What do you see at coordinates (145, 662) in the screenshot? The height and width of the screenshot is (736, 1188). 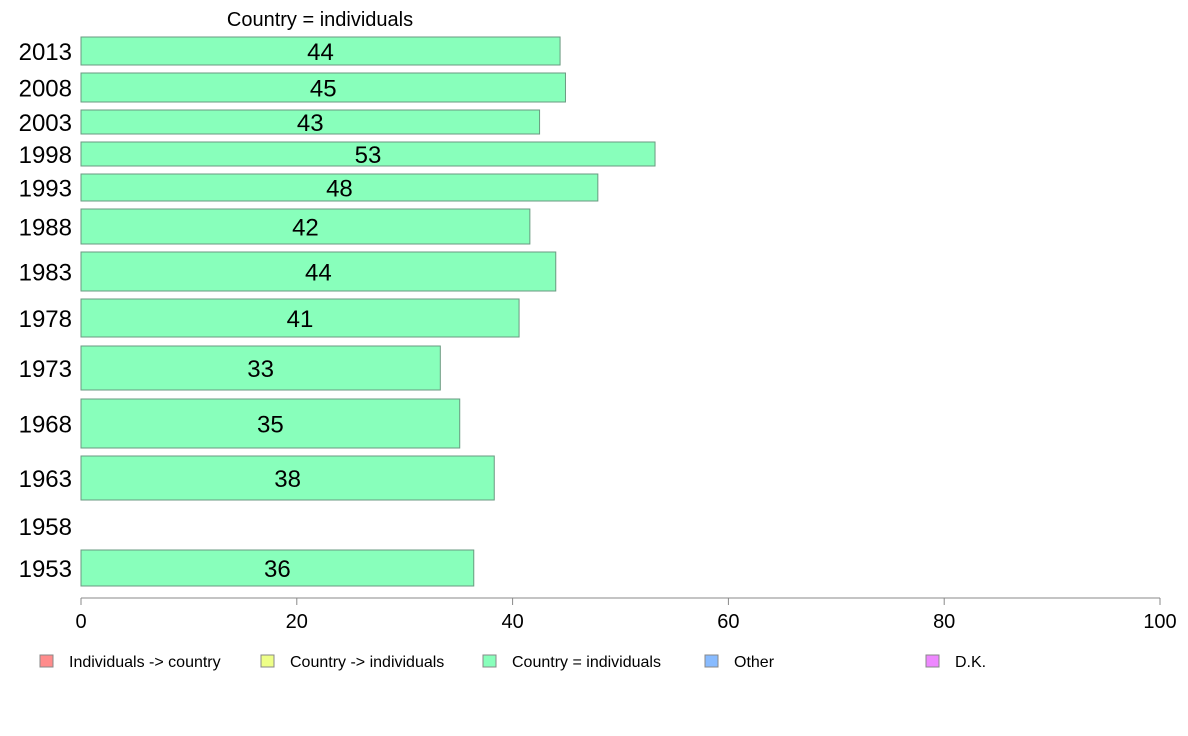 I see `legend-label: Individuals -> country` at bounding box center [145, 662].